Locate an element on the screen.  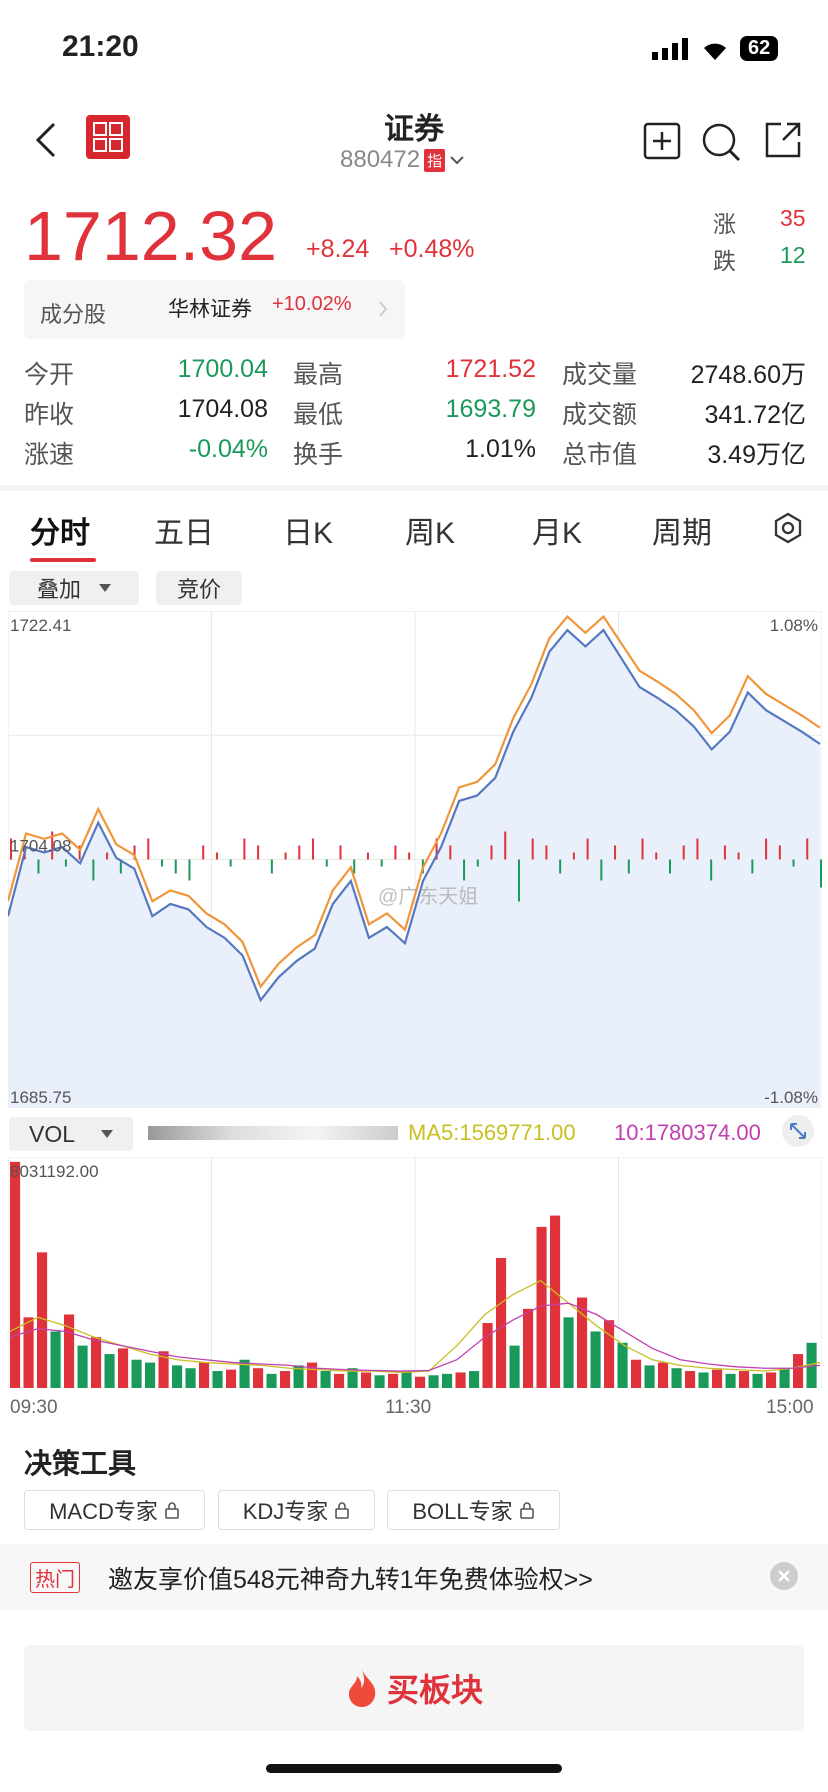
tool-button: MACD专家 is located at coordinates (114, 1510).